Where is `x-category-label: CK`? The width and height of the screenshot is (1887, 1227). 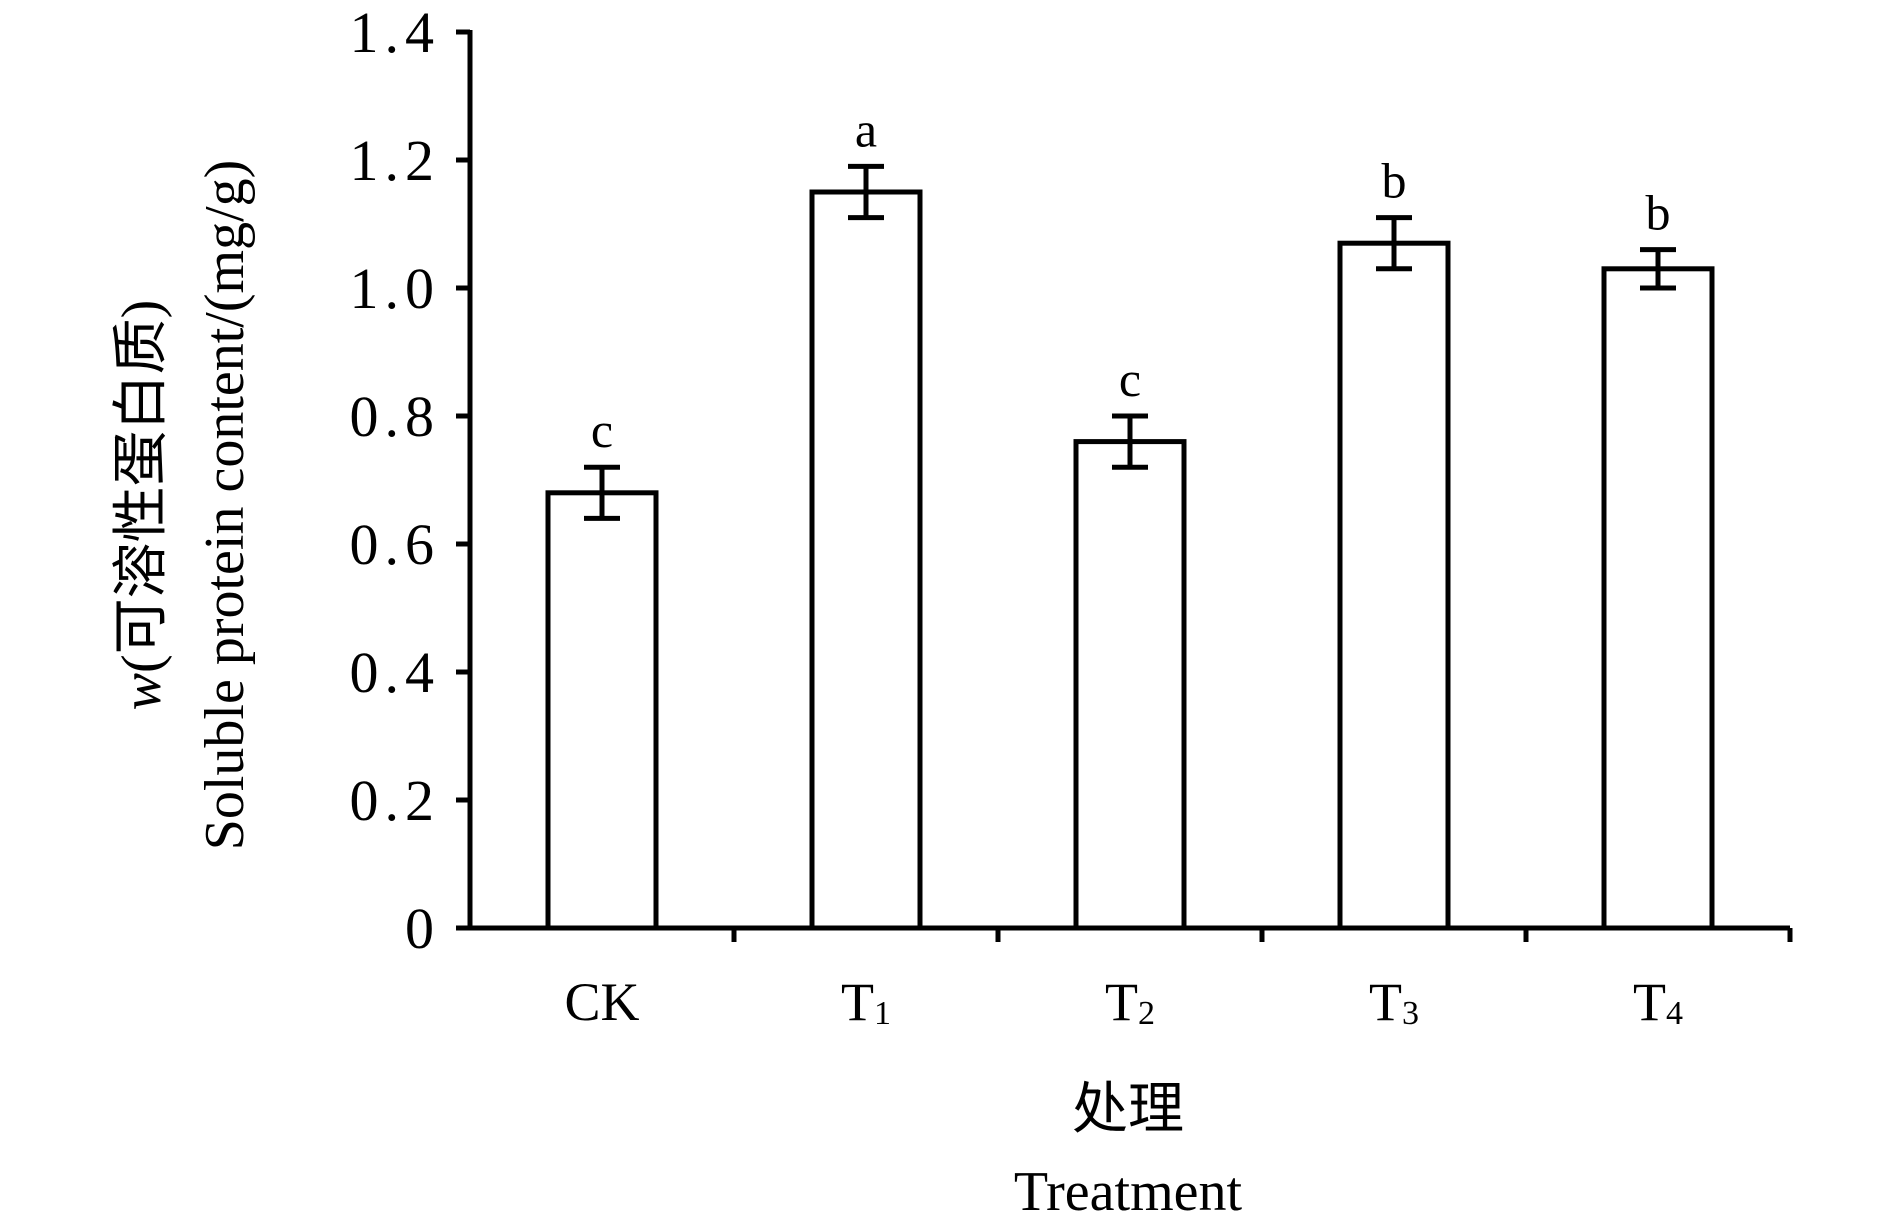
x-category-label: CK is located at coordinates (601, 1002).